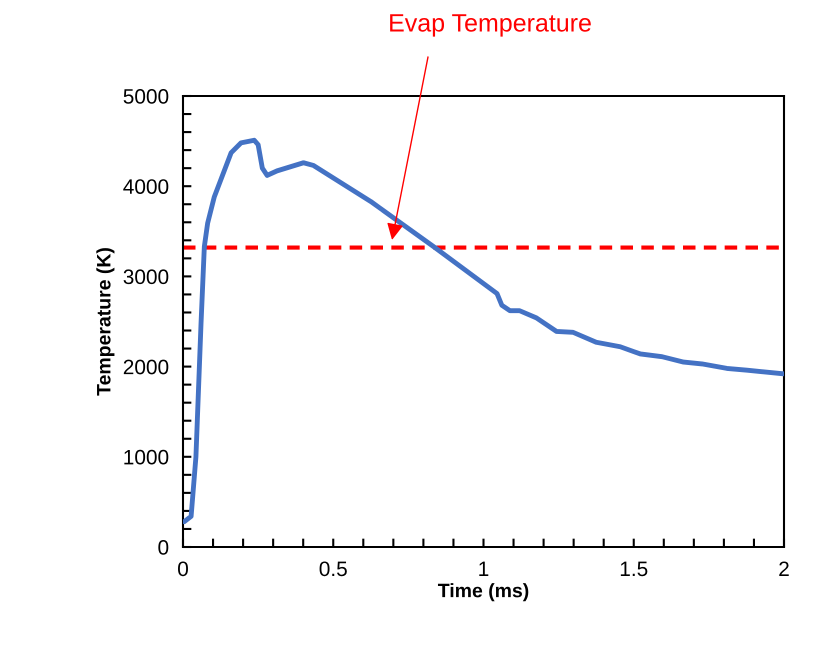 This screenshot has height=657, width=816. Describe the element at coordinates (333, 568) in the screenshot. I see `x-tick-label: 0.5` at that location.